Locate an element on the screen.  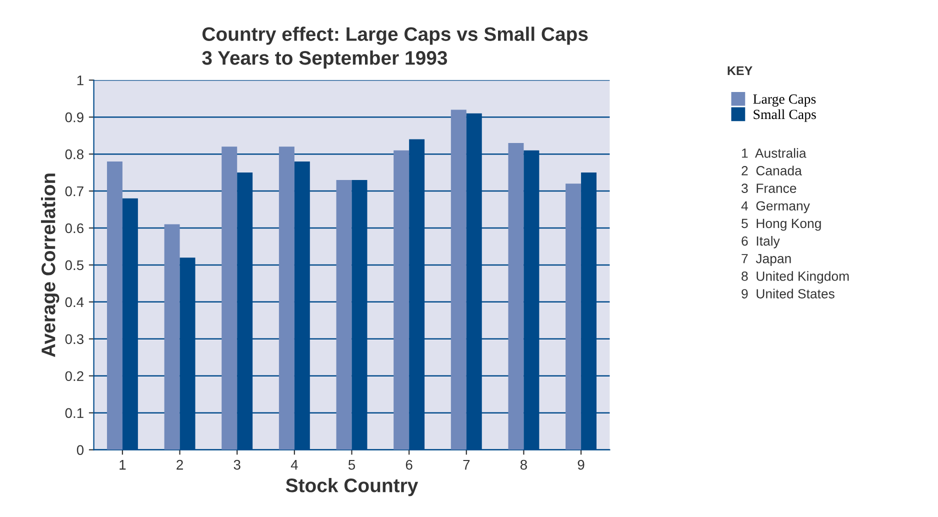
text: 9 United States is located at coordinates (788, 293).